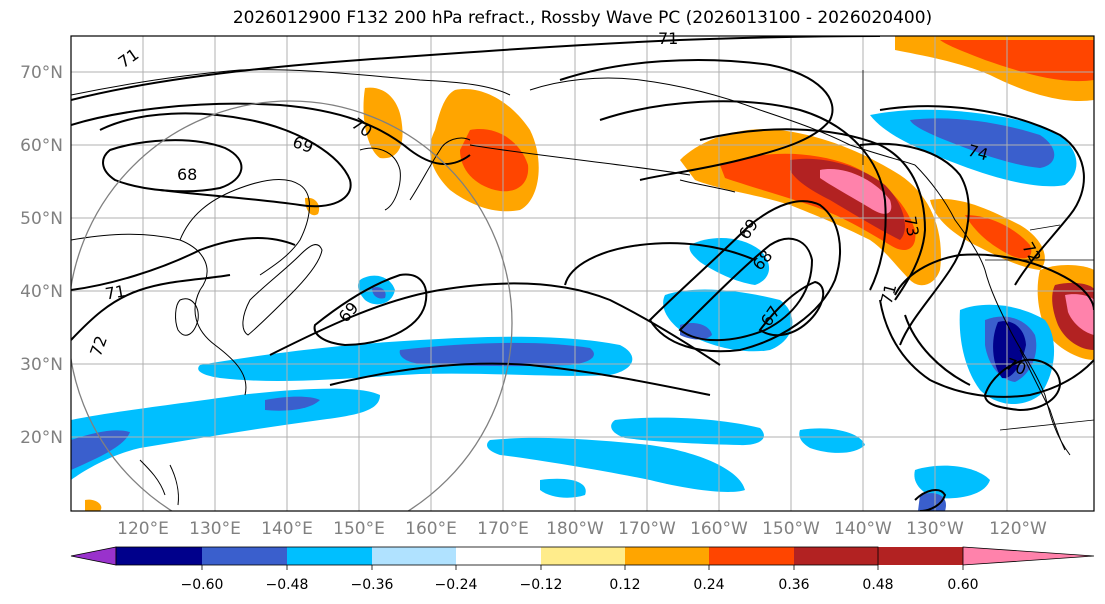  I want to click on coast-japan, so click(282, 290).